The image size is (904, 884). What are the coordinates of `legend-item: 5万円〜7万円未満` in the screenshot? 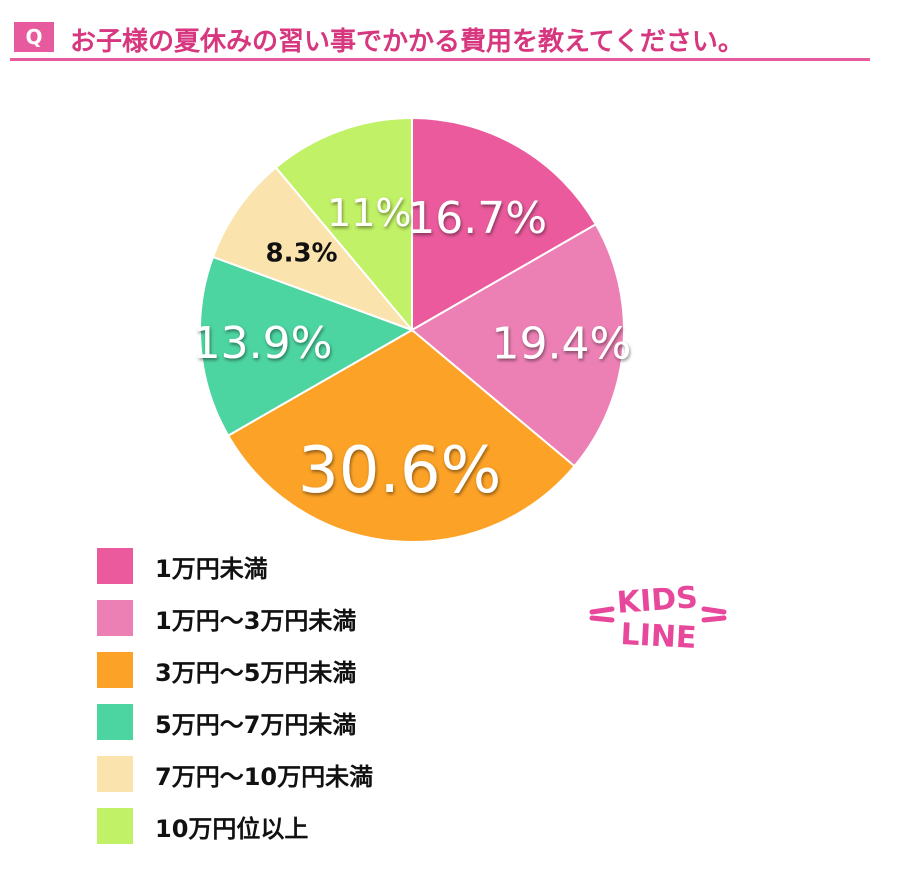 It's located at (235, 722).